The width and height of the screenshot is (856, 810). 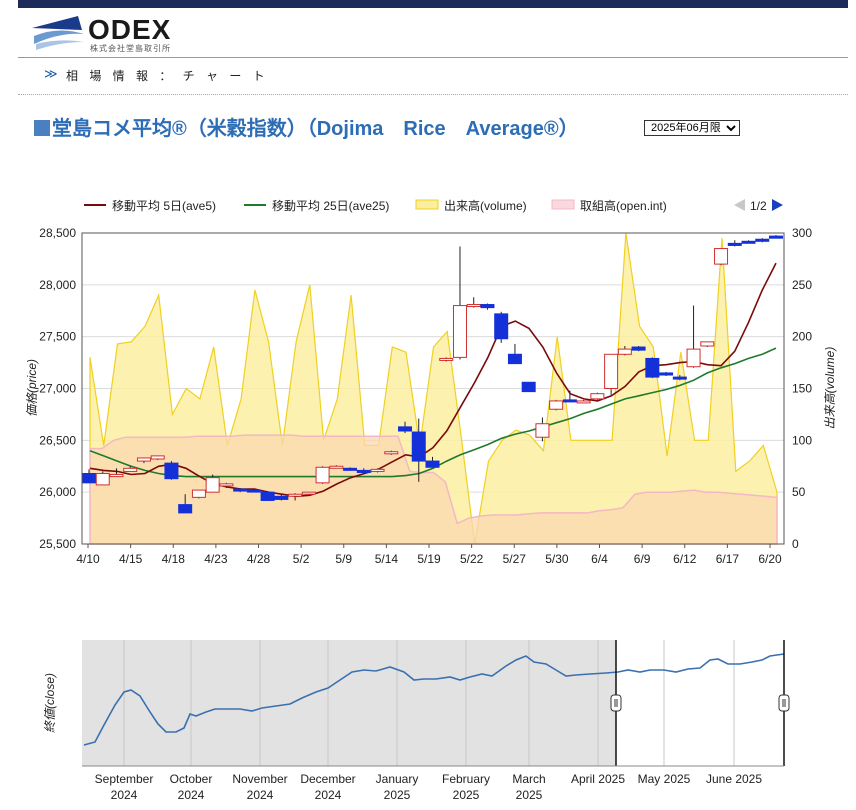 What do you see at coordinates (616, 703) in the screenshot?
I see `navigator-left-handle` at bounding box center [616, 703].